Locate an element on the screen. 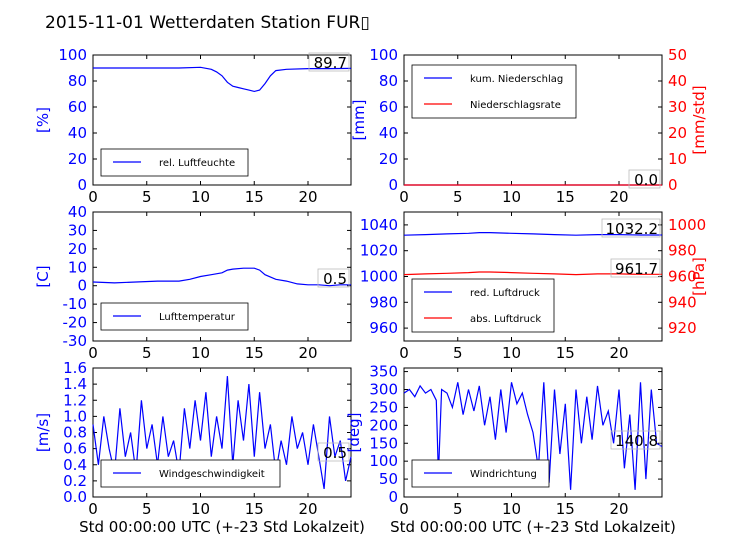 This screenshot has width=736, height=552. winddir-ylabel: [deg] is located at coordinates (354, 433).